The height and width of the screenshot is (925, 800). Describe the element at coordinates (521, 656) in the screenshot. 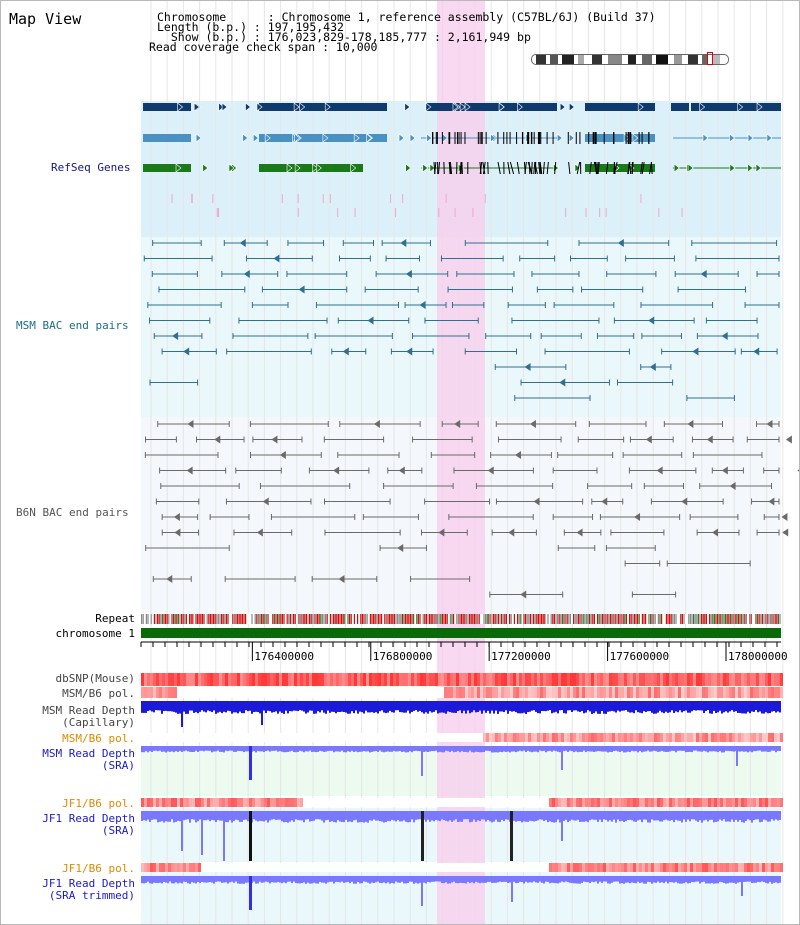

I see `axis-tick-label: 177200000` at that location.